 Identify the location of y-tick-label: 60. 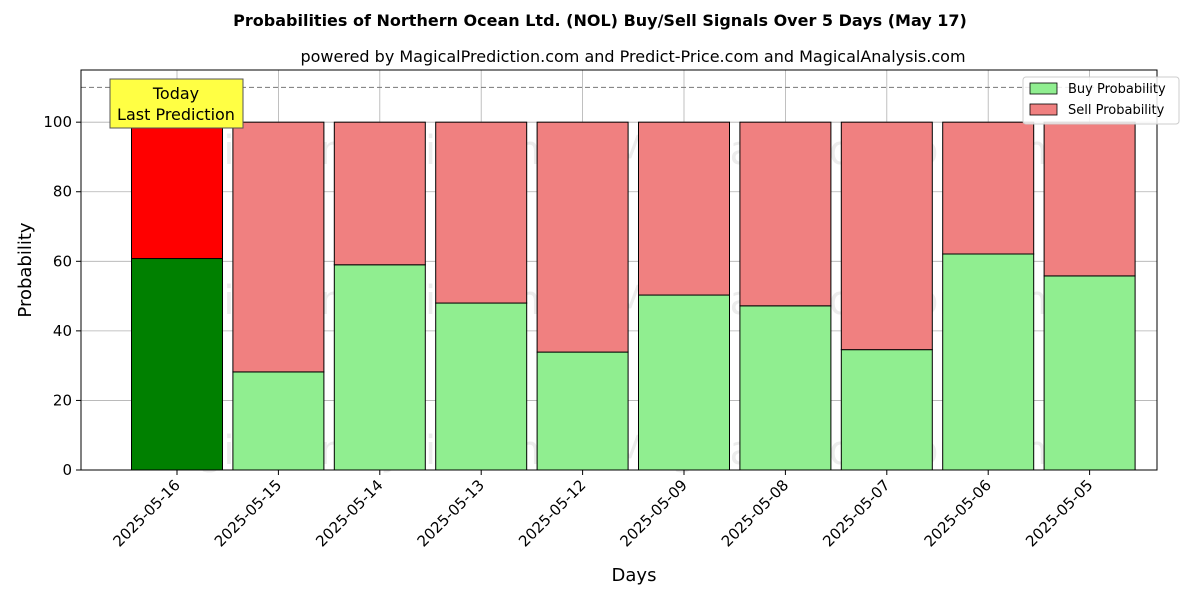
(62, 261).